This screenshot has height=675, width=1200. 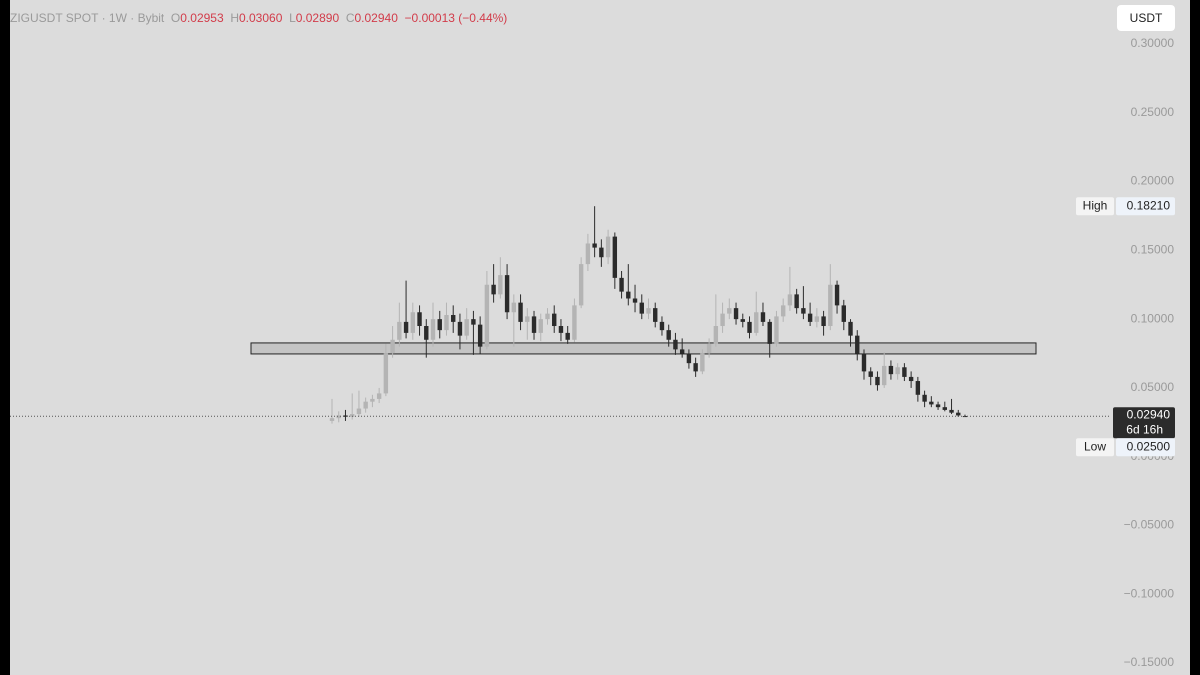 I want to click on y-tick-label: −0.10000, so click(x=1149, y=593).